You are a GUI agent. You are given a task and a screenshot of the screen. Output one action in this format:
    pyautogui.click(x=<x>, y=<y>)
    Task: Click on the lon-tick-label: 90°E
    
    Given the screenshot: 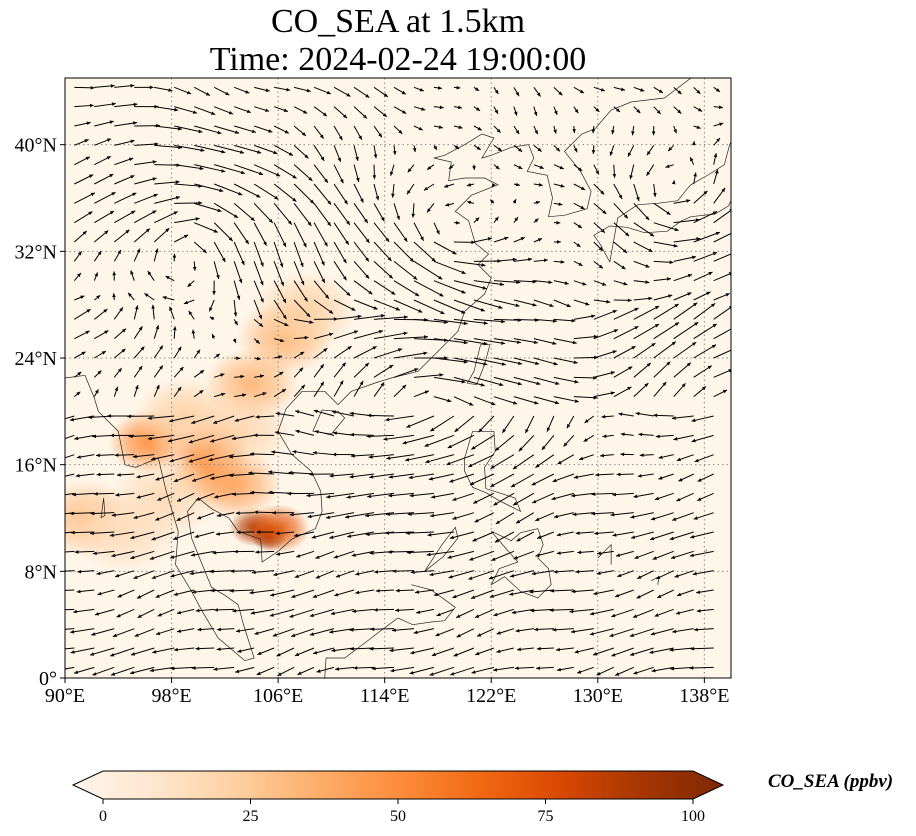 What is the action you would take?
    pyautogui.click(x=65, y=696)
    